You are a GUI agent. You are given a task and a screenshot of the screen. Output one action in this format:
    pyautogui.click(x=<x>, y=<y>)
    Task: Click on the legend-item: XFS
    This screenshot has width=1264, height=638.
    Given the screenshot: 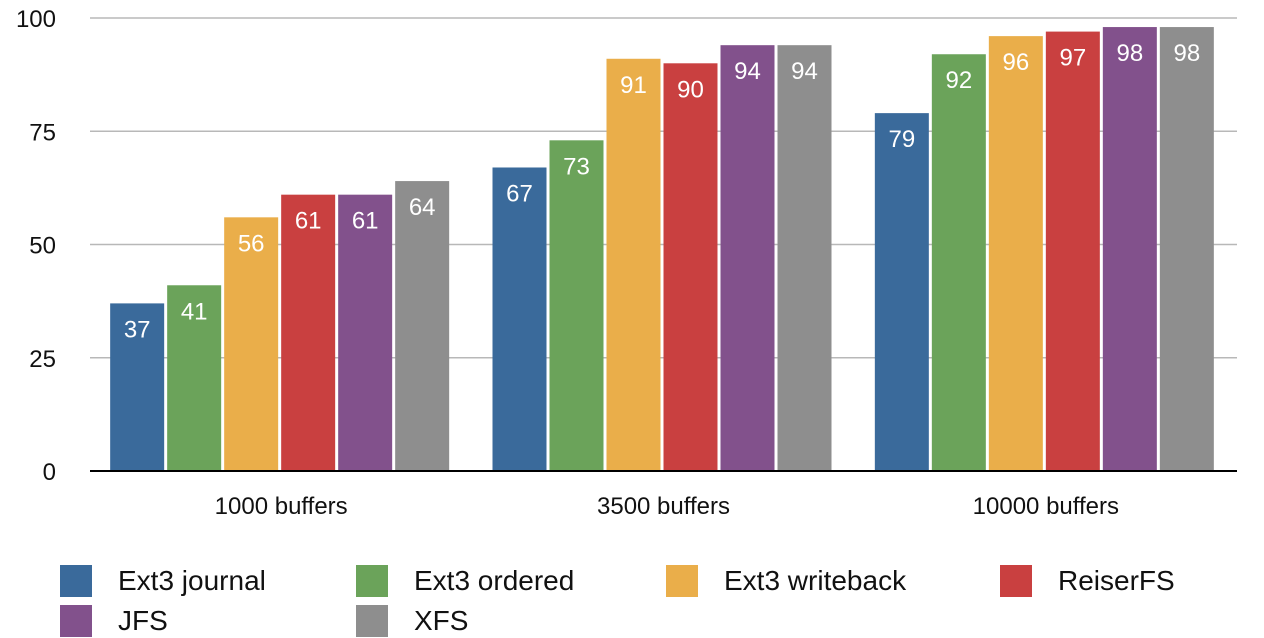 What is the action you would take?
    pyautogui.click(x=412, y=621)
    